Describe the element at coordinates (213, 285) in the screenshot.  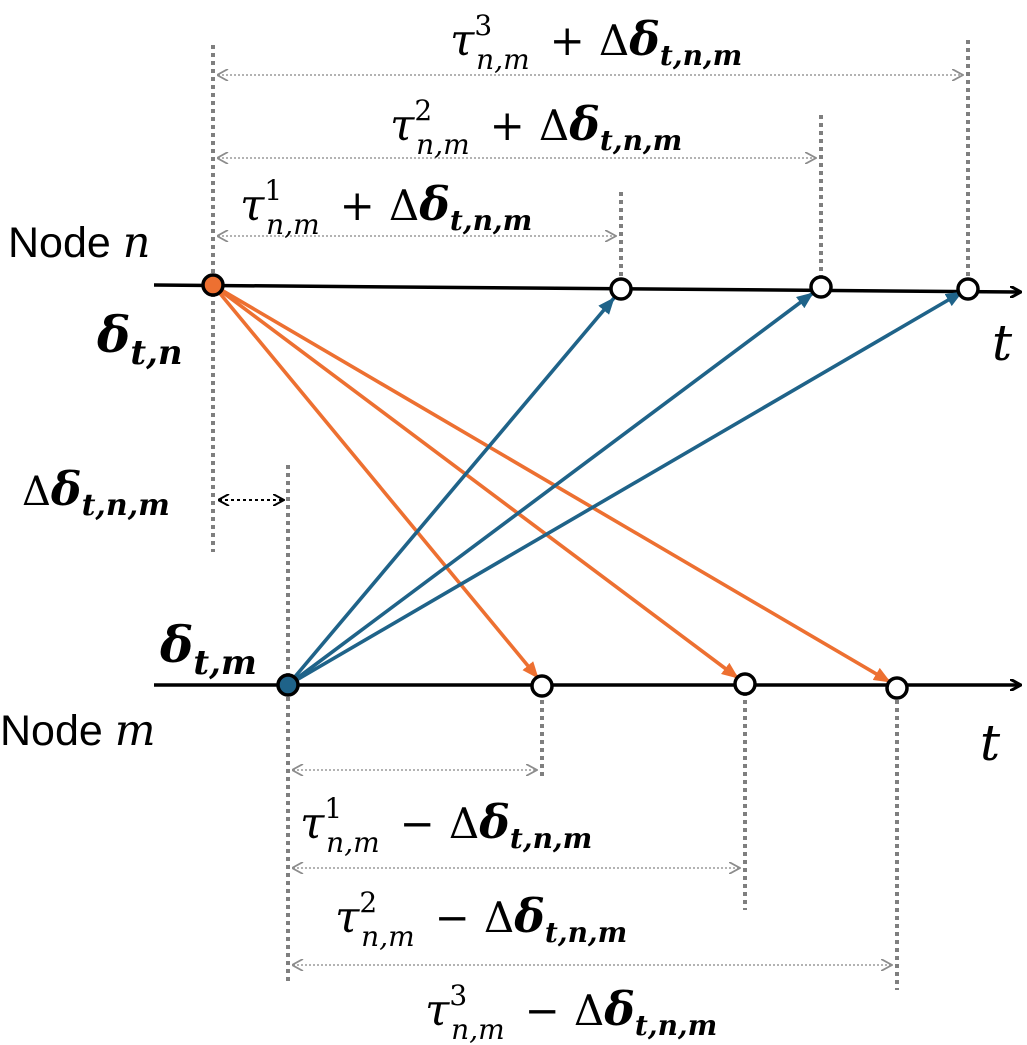
I see `node-n-transmit-event` at that location.